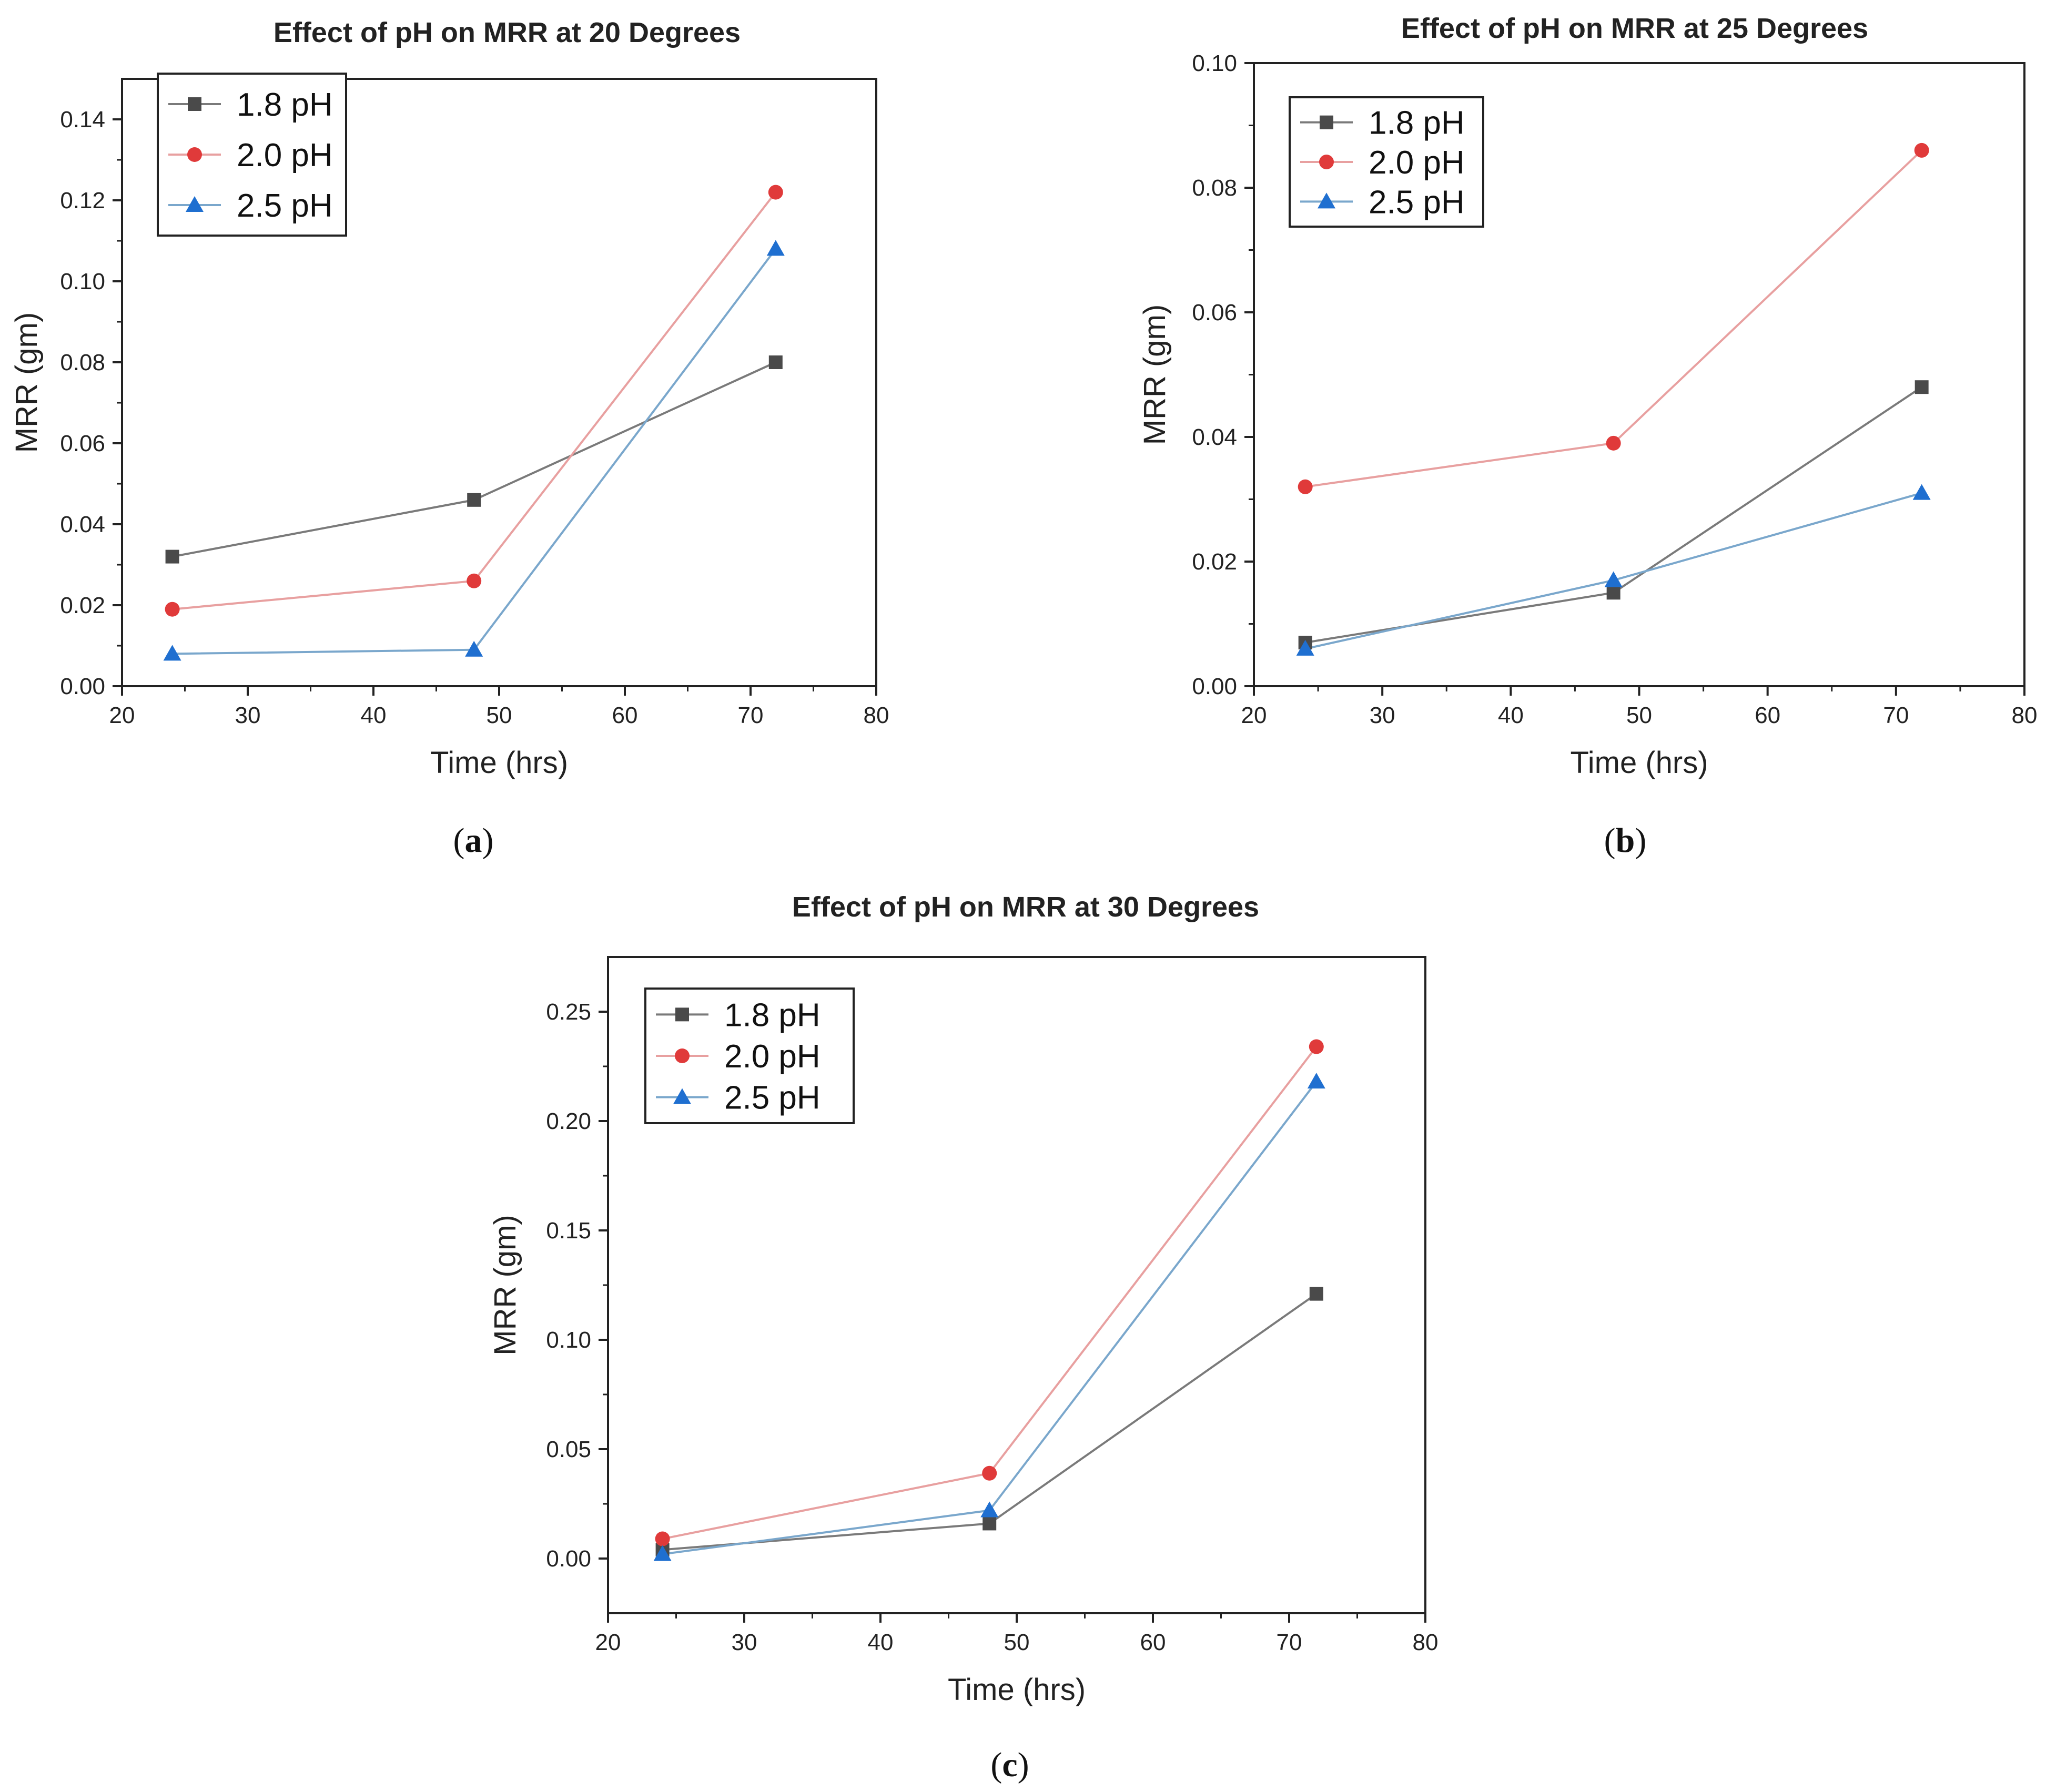 The image size is (2046, 1792). What do you see at coordinates (569, 1231) in the screenshot?
I see `y-tick-label: 0.15` at bounding box center [569, 1231].